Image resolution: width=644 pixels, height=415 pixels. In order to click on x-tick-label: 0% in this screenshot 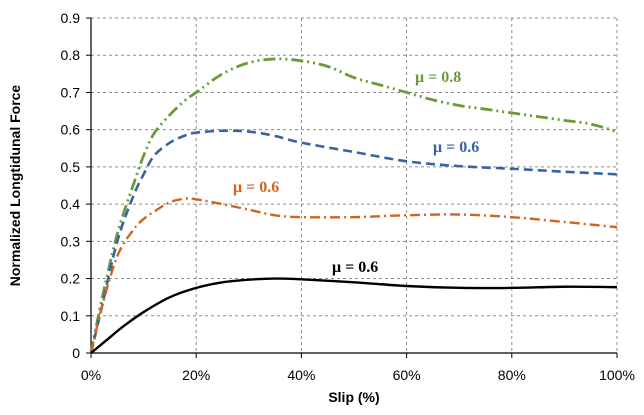, I will do `click(91, 375)`.